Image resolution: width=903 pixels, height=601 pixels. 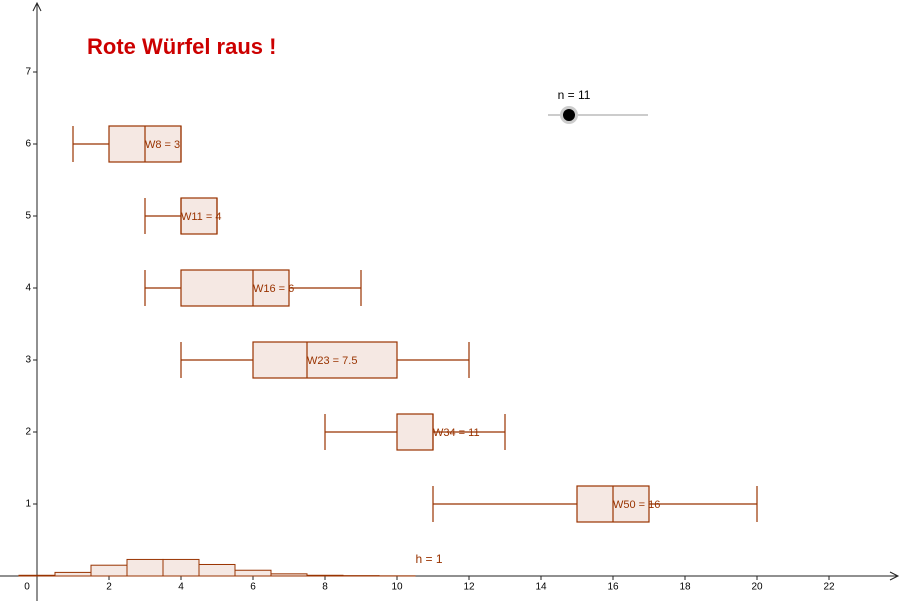 What do you see at coordinates (894, 576) in the screenshot?
I see `x-axis-arrow` at bounding box center [894, 576].